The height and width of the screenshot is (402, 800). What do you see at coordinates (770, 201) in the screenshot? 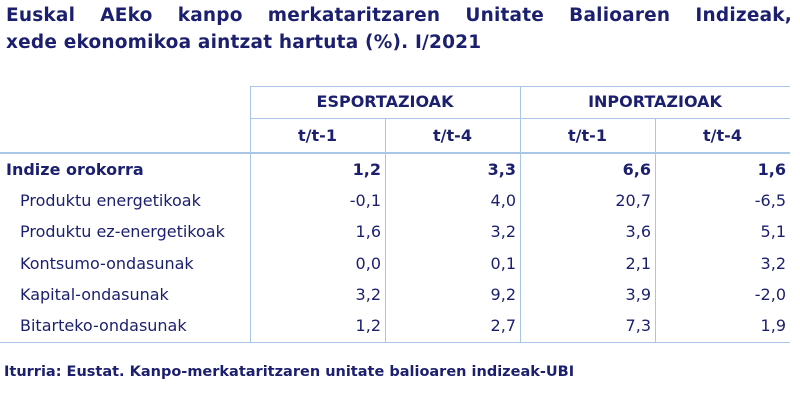
I see `cell-value: -6,5` at bounding box center [770, 201].